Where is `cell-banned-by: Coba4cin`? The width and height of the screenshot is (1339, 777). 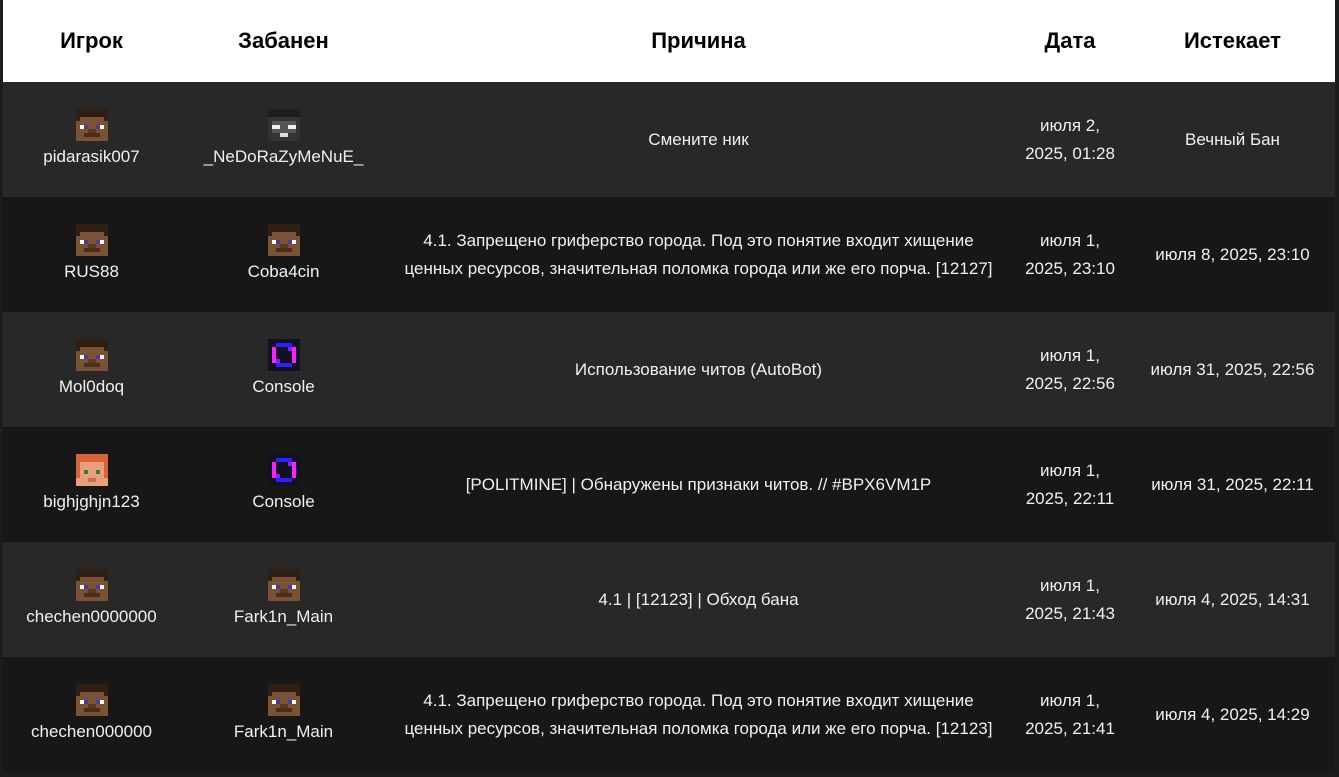
cell-banned-by: Coba4cin is located at coordinates (283, 254).